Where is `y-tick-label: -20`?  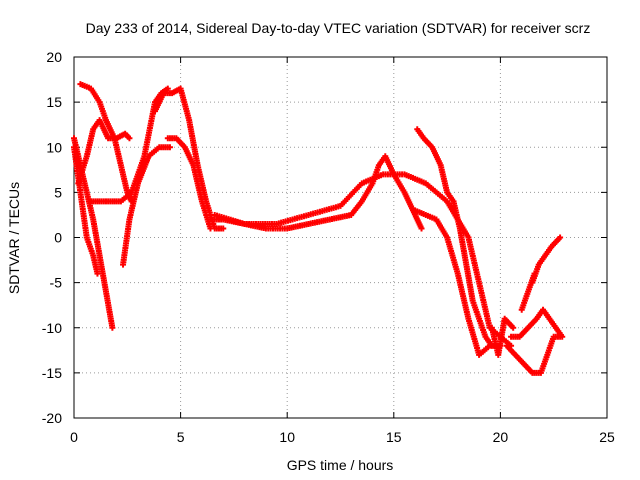
y-tick-label: -20 is located at coordinates (52, 418).